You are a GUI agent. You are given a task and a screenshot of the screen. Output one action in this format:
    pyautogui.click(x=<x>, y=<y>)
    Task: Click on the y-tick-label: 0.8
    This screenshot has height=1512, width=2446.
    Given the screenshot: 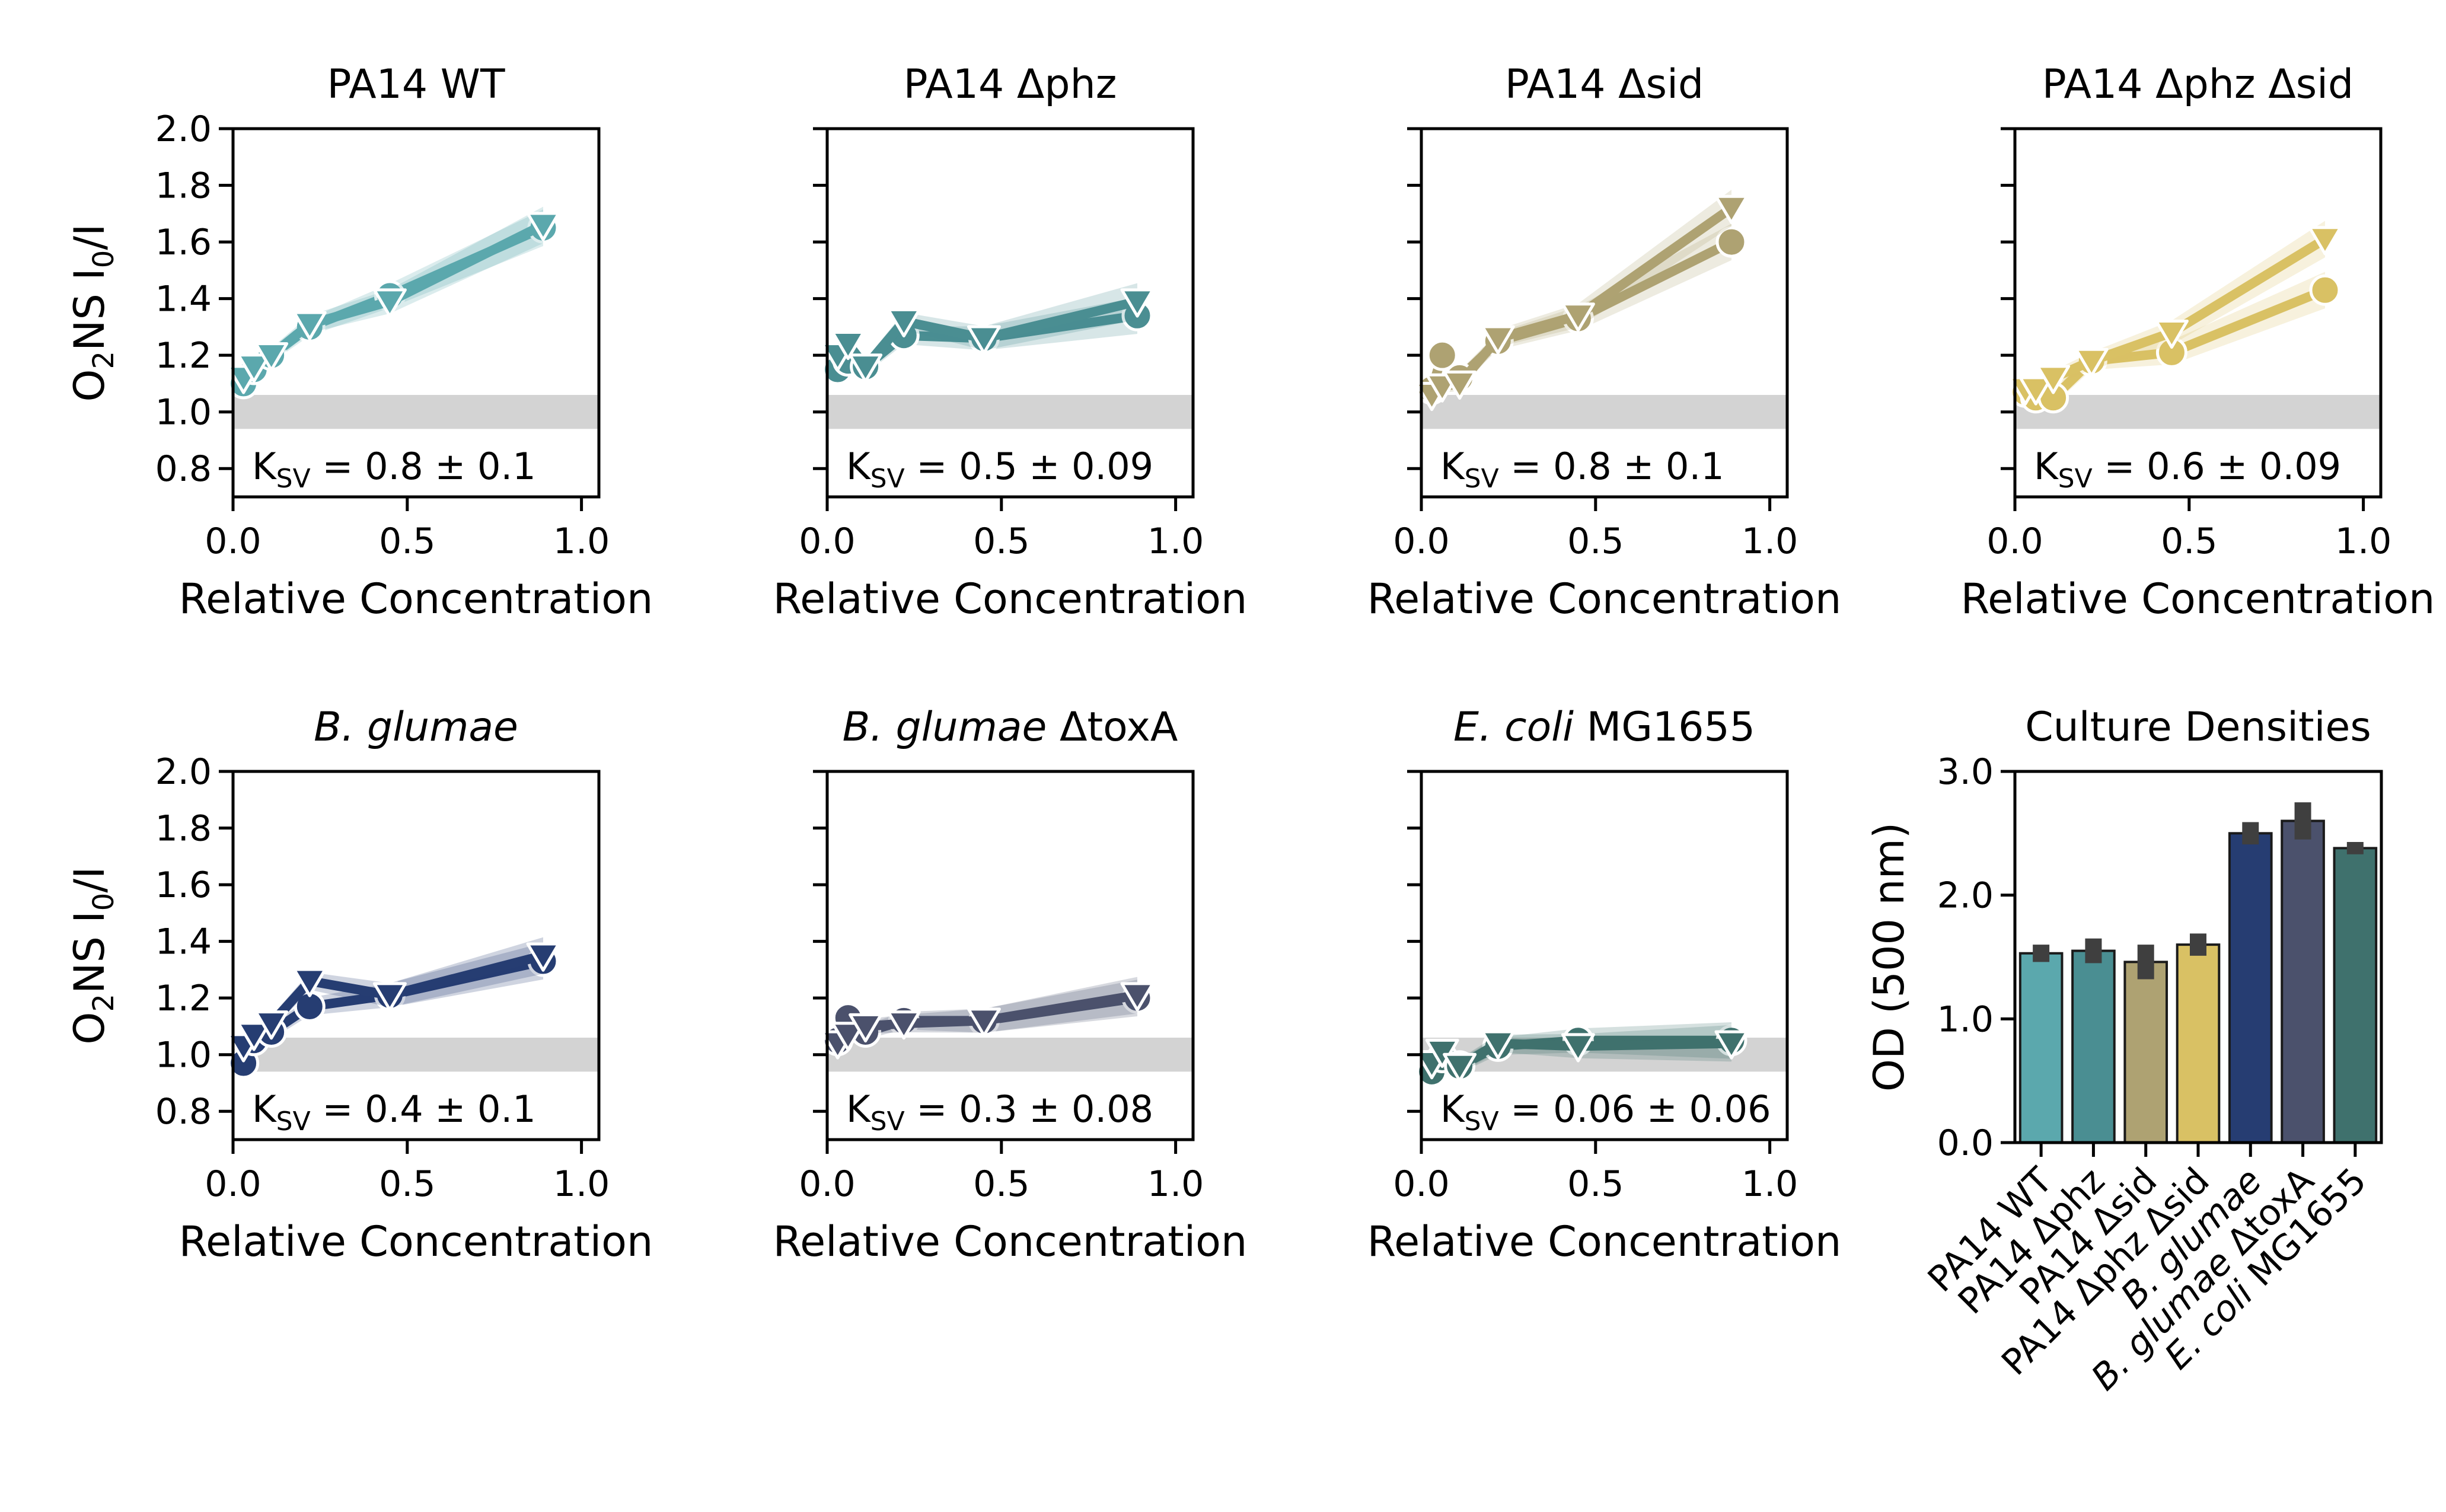 What is the action you would take?
    pyautogui.click(x=183, y=1112)
    